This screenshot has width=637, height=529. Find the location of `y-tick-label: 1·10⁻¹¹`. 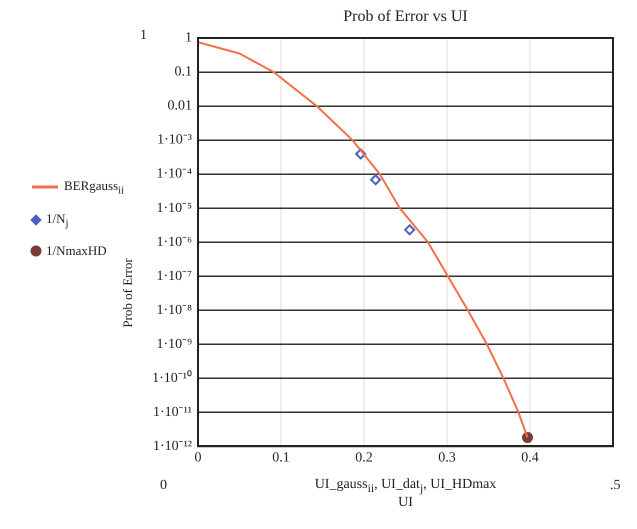

y-tick-label: 1·10⁻¹¹ is located at coordinates (172, 412).